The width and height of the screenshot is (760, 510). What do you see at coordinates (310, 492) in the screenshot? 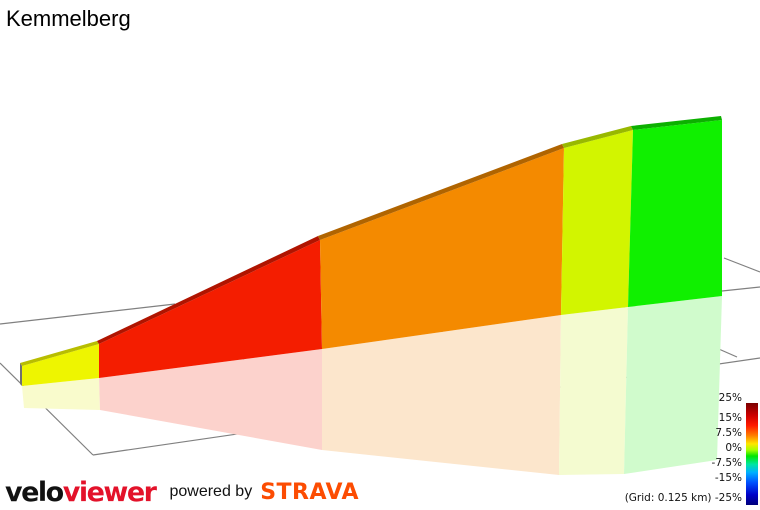
I see `strava-logo: STRAVA` at bounding box center [310, 492].